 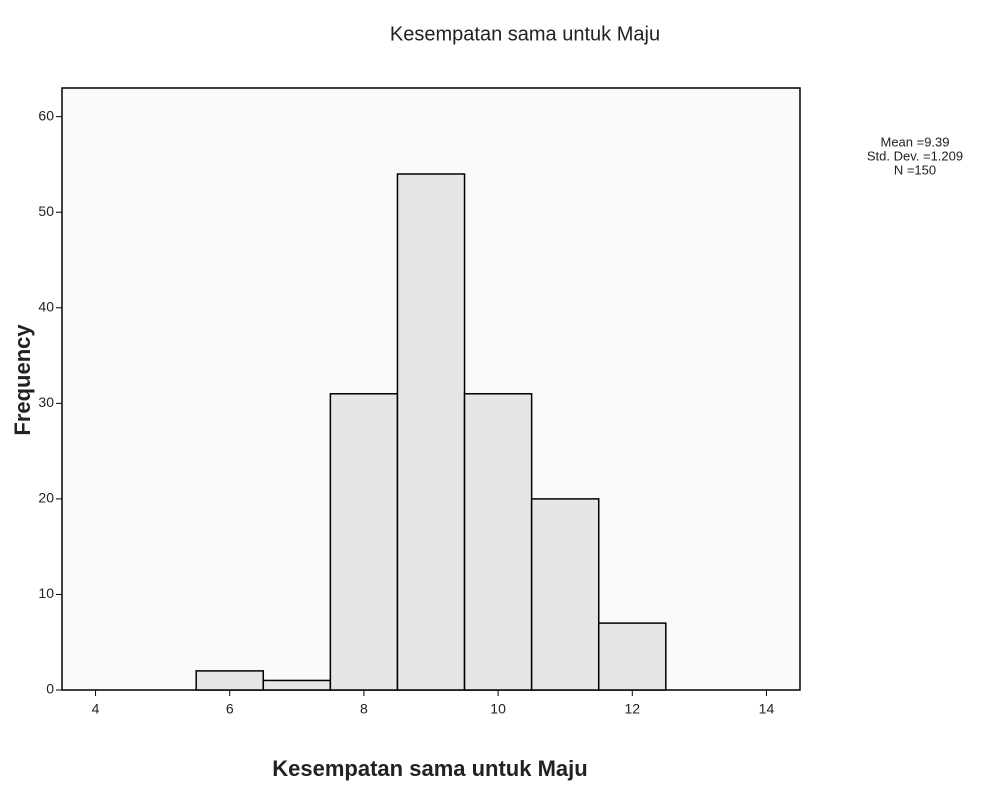 I want to click on y-tick-label: 50, so click(x=46, y=211).